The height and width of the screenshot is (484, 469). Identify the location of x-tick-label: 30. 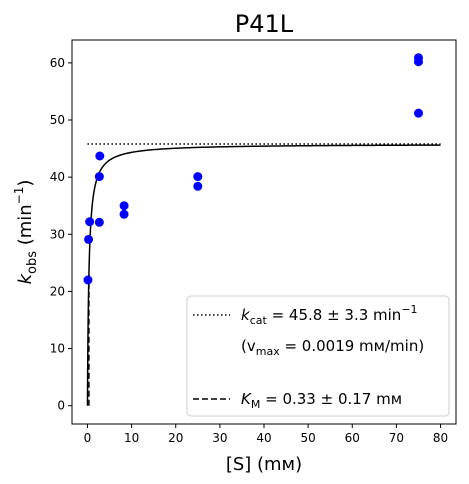
(219, 438).